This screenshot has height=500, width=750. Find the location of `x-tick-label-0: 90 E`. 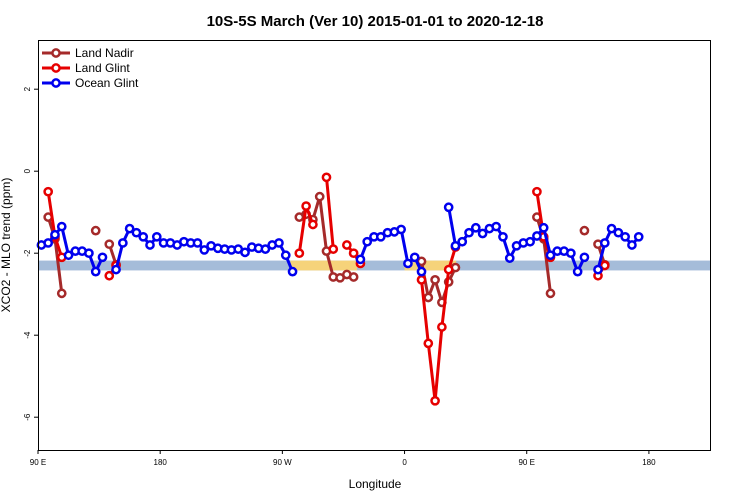

x-tick-label-0: 90 E is located at coordinates (38, 462).